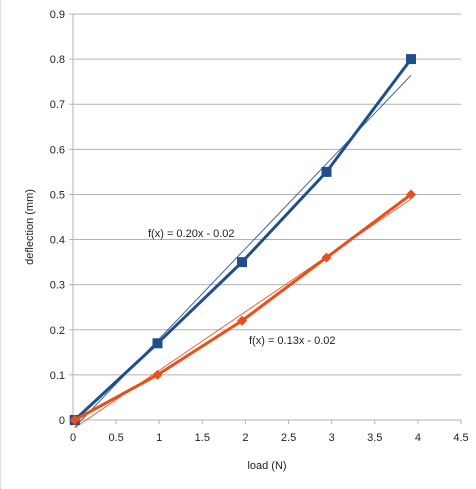 The height and width of the screenshot is (489, 476). What do you see at coordinates (57, 195) in the screenshot?
I see `y-tick-label: 0.5` at bounding box center [57, 195].